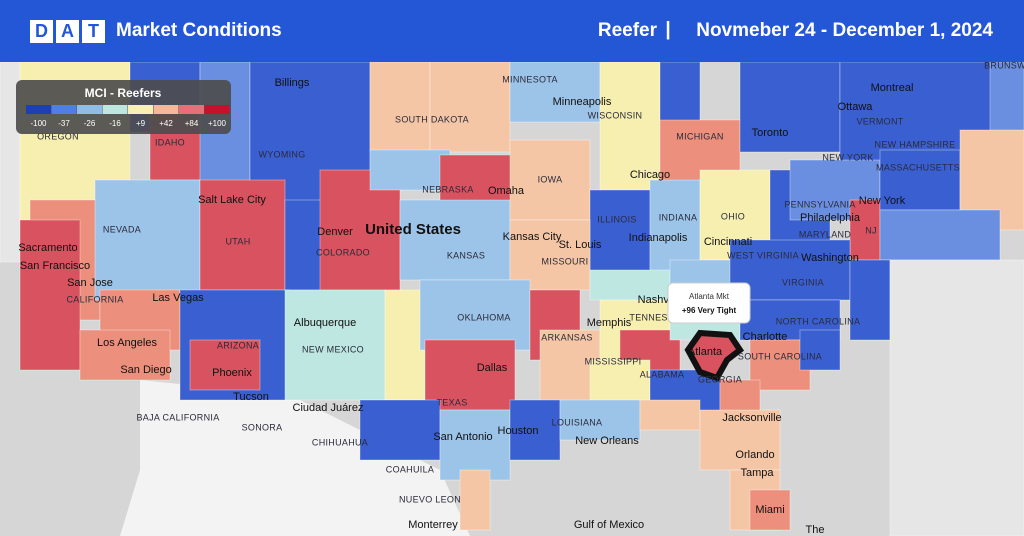 The image size is (1024, 536). Describe the element at coordinates (262, 427) in the screenshot. I see `state-label: SONORA` at that location.